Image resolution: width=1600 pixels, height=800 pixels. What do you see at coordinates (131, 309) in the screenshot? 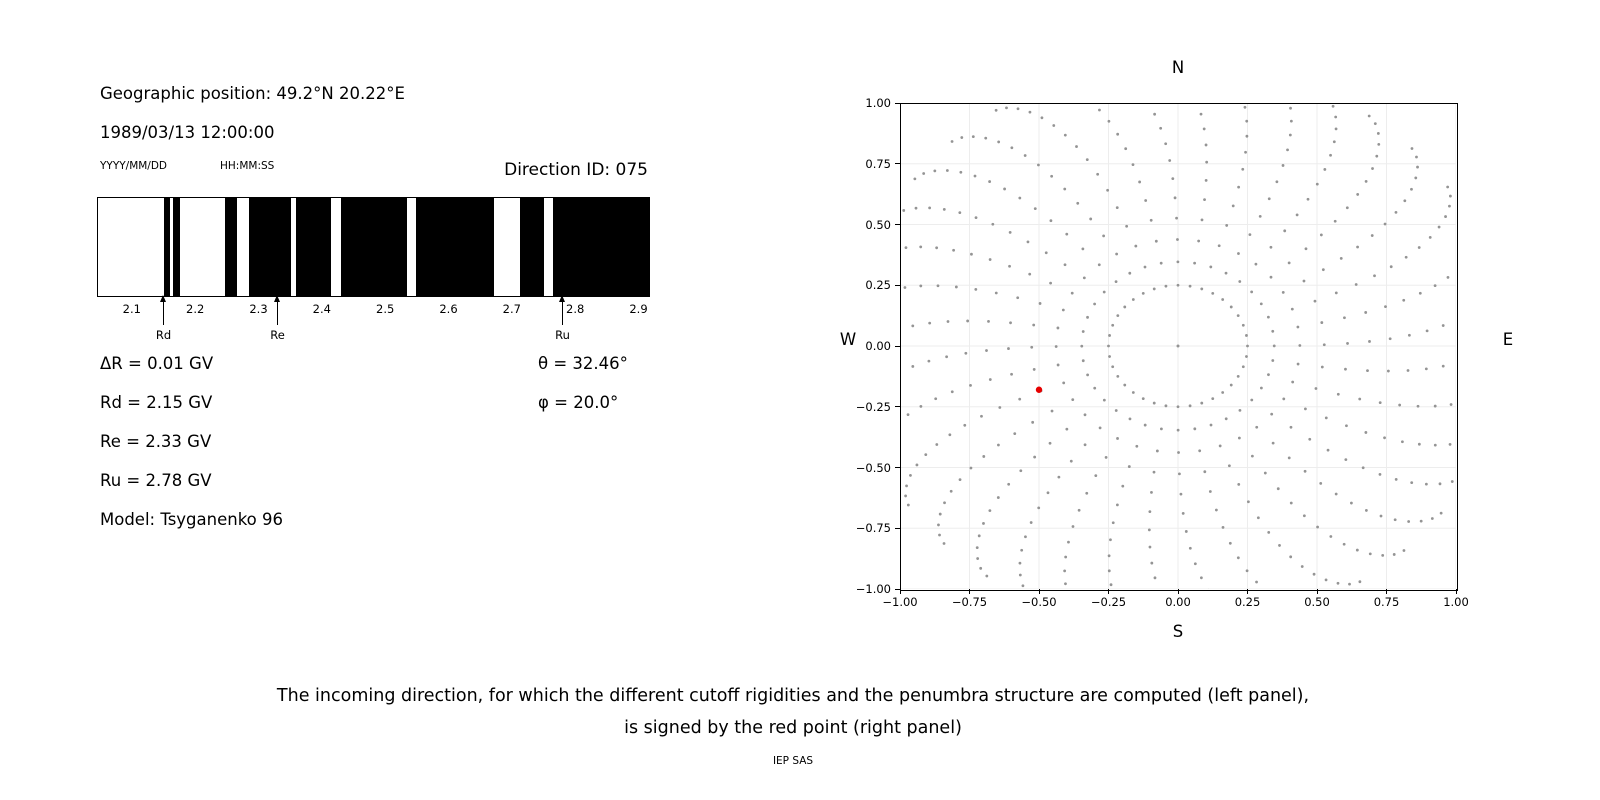
I see `penumbra-tick-label: 2.1` at bounding box center [131, 309].